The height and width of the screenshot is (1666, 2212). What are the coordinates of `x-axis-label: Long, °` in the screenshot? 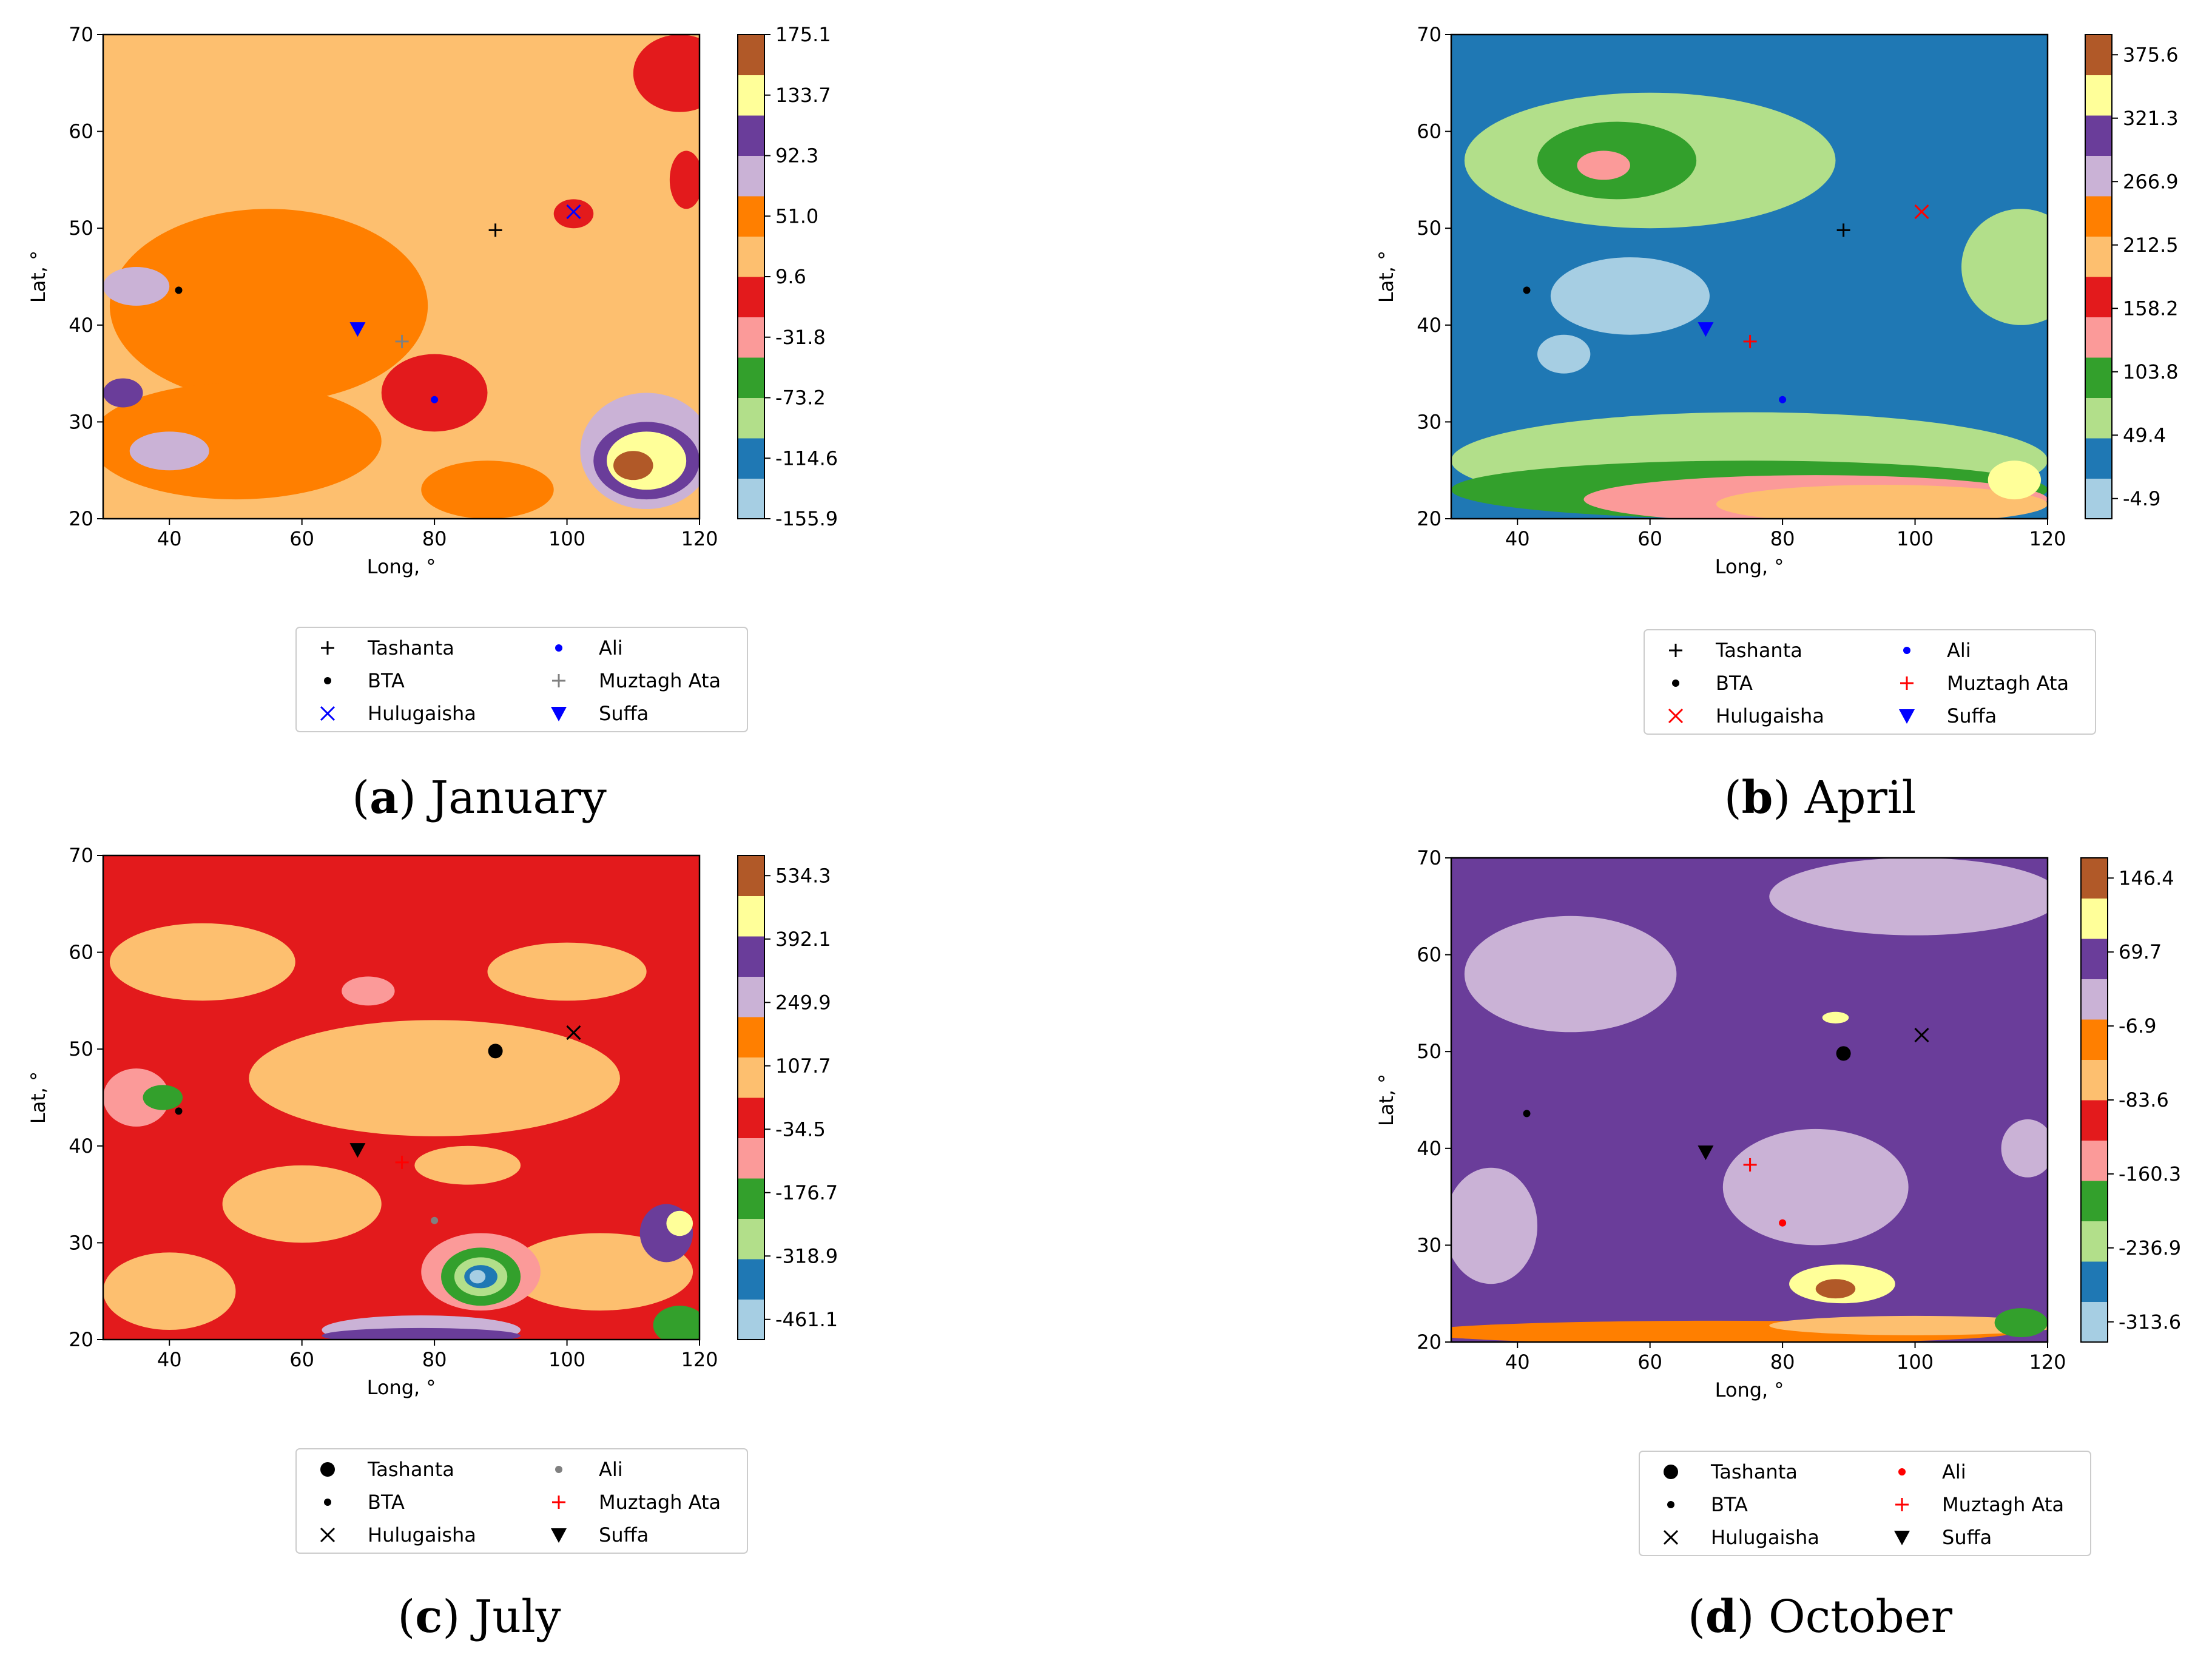 It's located at (1749, 566).